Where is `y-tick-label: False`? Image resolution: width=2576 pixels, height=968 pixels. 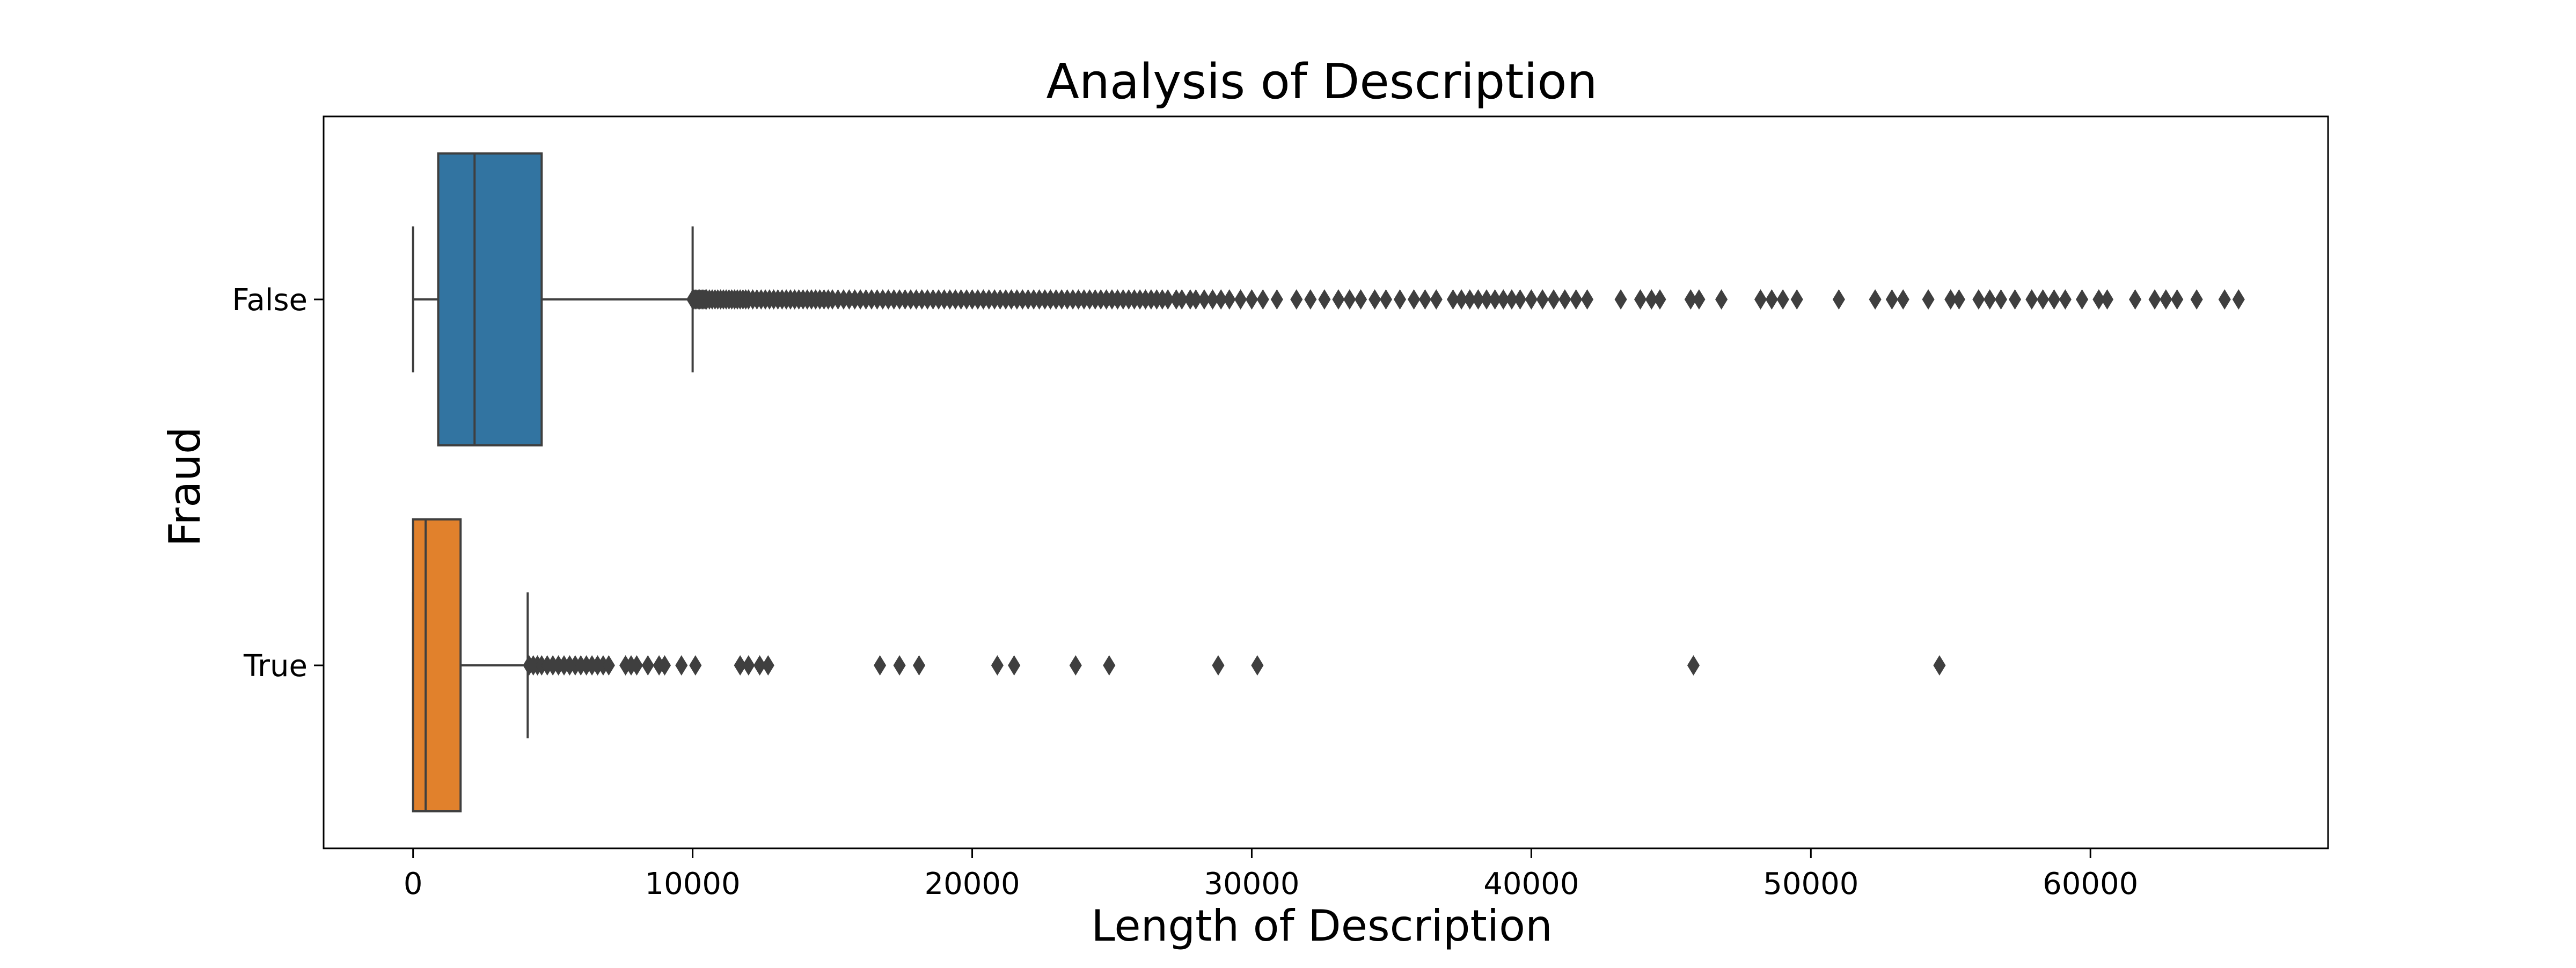
y-tick-label: False is located at coordinates (270, 300).